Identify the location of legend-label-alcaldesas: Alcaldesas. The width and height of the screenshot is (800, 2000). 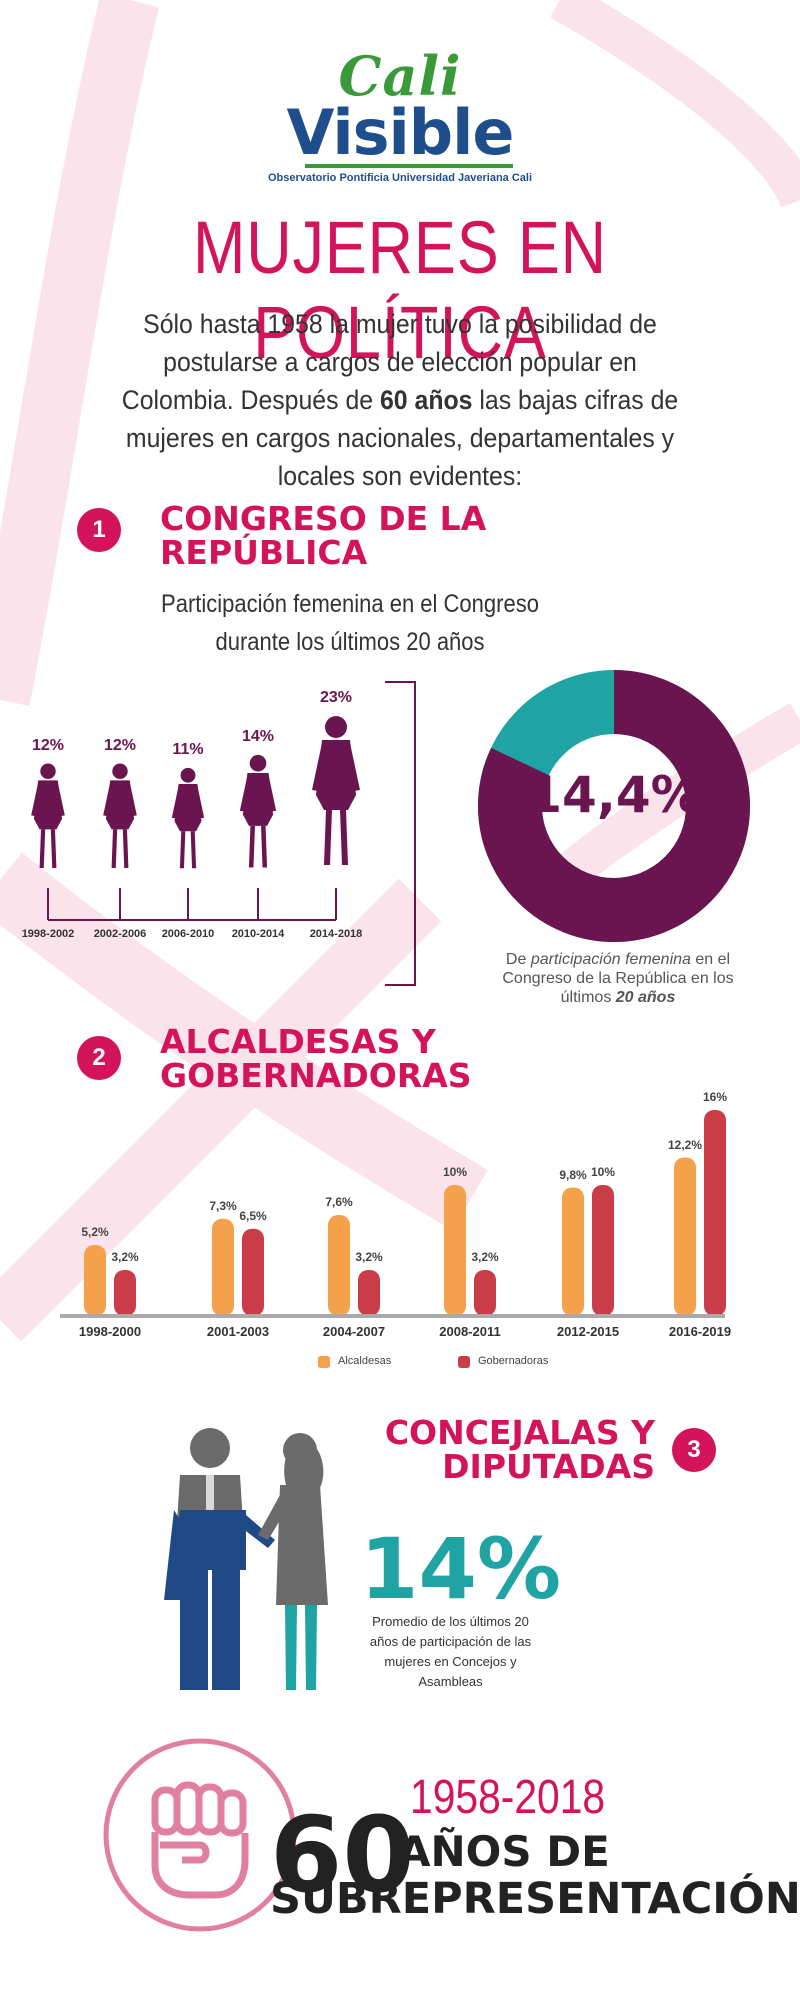
(365, 1361).